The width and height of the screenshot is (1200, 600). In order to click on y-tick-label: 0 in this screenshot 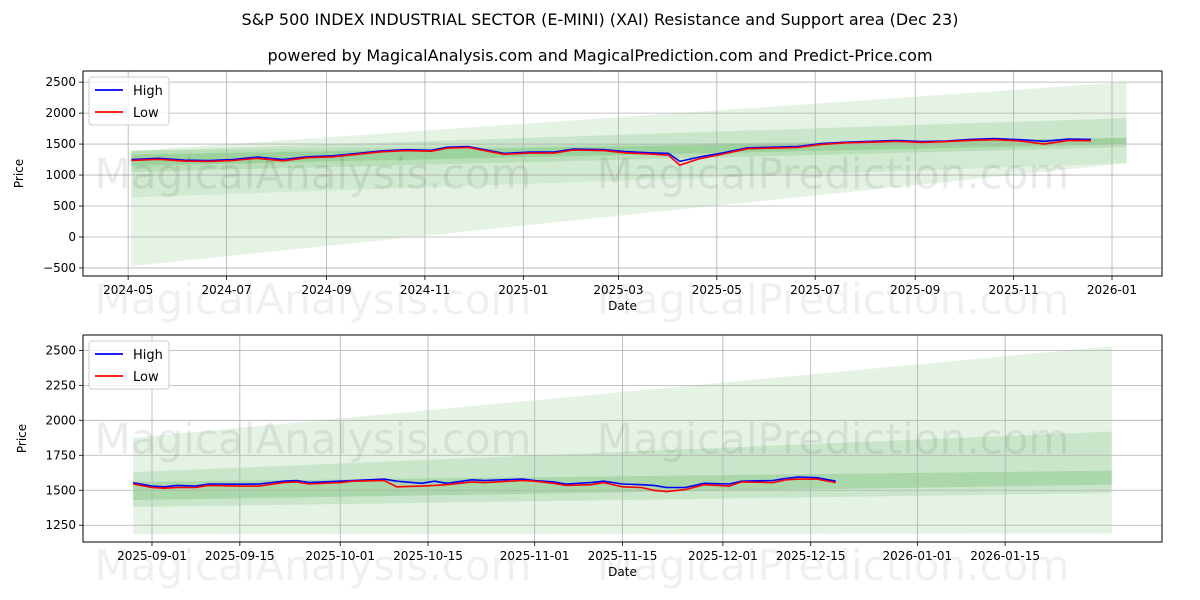, I will do `click(72, 237)`.